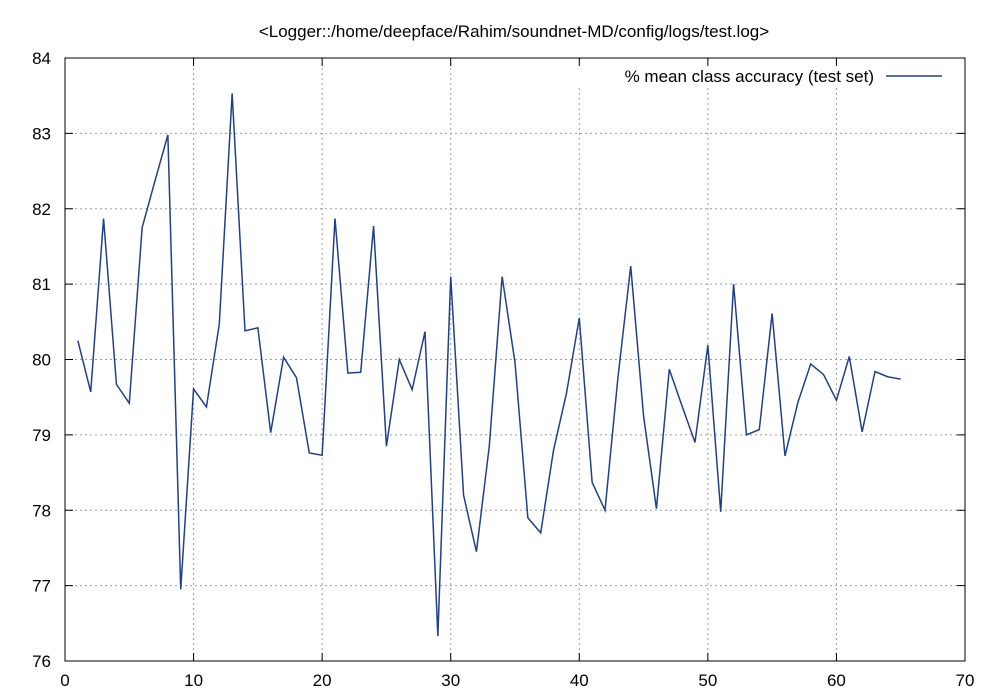 The height and width of the screenshot is (700, 1000). I want to click on y-tick-label: 78, so click(41, 510).